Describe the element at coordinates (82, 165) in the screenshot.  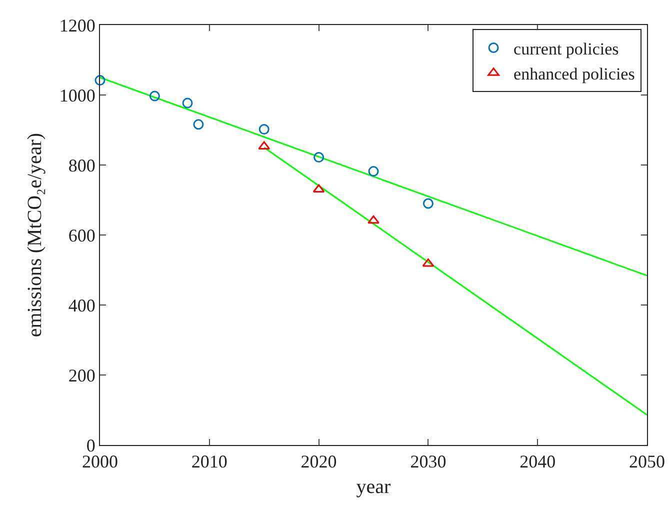
I see `y-tick-label: 800` at that location.